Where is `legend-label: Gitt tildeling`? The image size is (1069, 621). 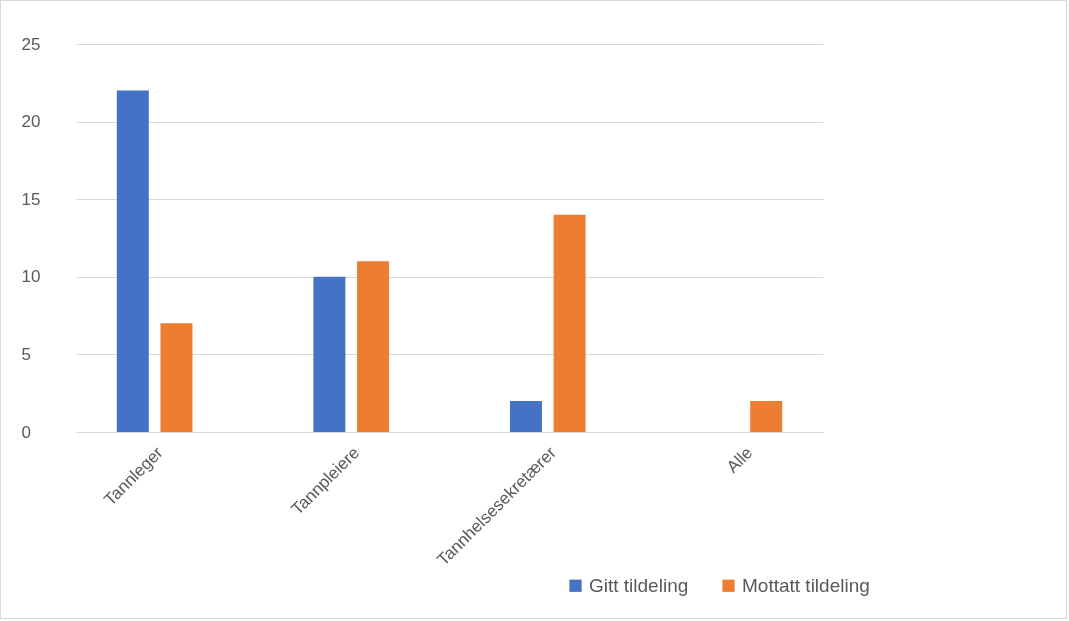 legend-label: Gitt tildeling is located at coordinates (639, 585).